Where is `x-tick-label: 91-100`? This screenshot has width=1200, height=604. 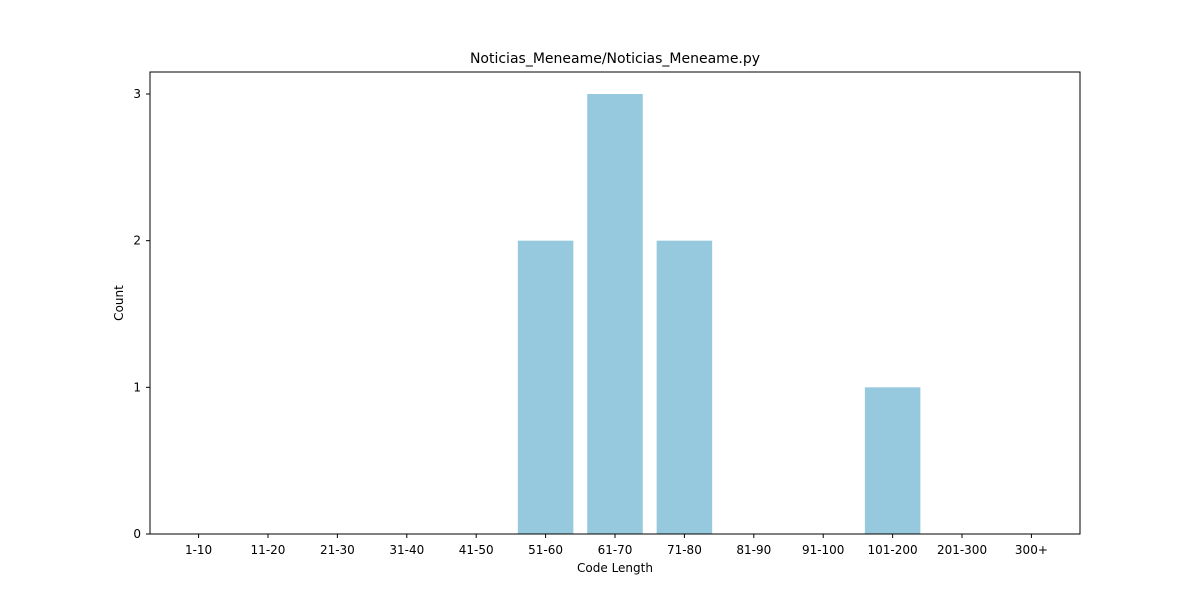 x-tick-label: 91-100 is located at coordinates (823, 550).